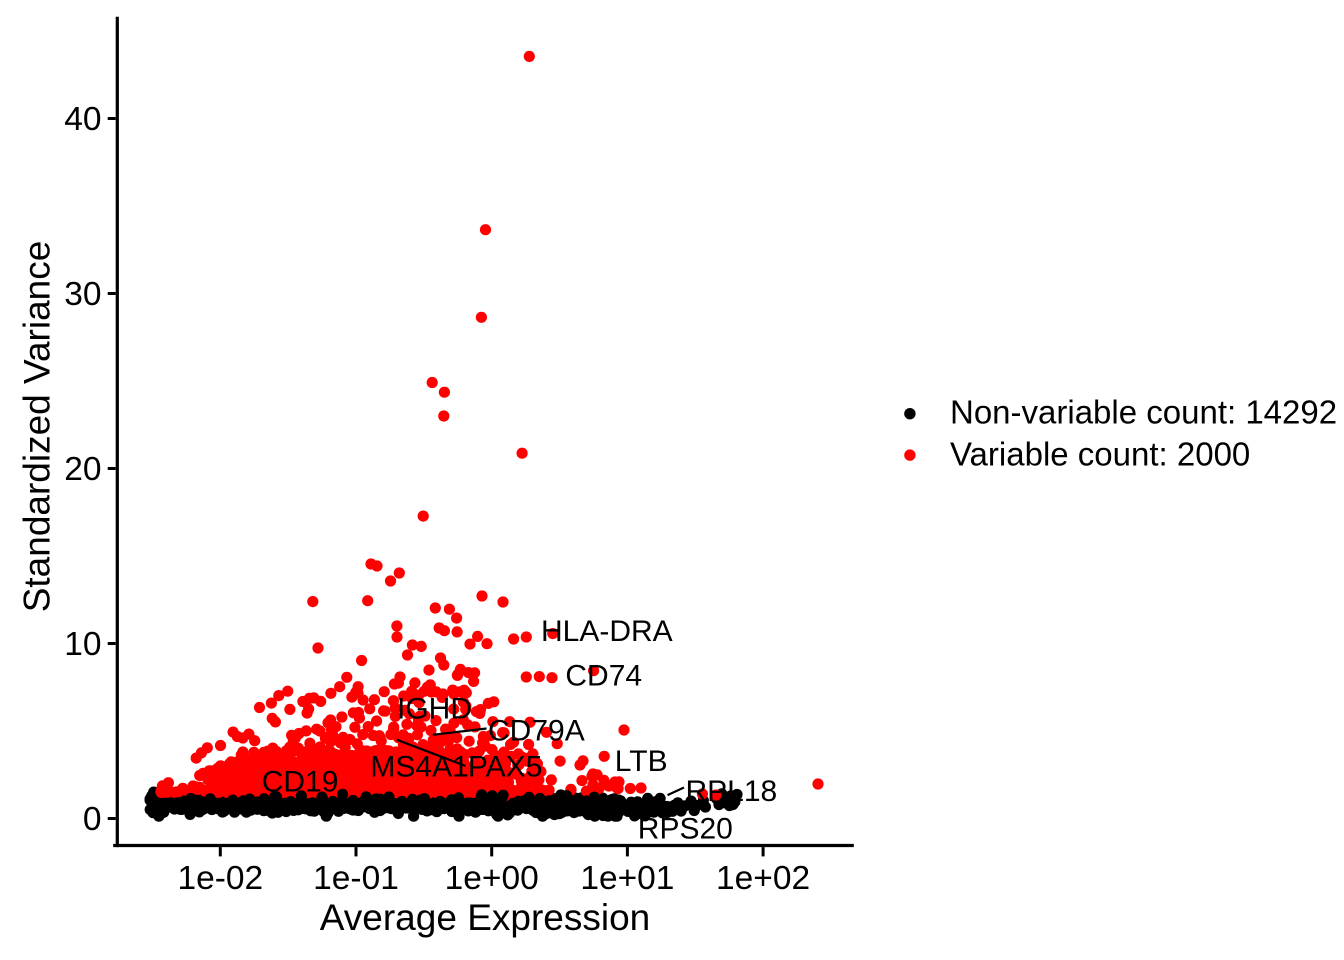  What do you see at coordinates (82, 644) in the screenshot?
I see `svg-text: 10` at bounding box center [82, 644].